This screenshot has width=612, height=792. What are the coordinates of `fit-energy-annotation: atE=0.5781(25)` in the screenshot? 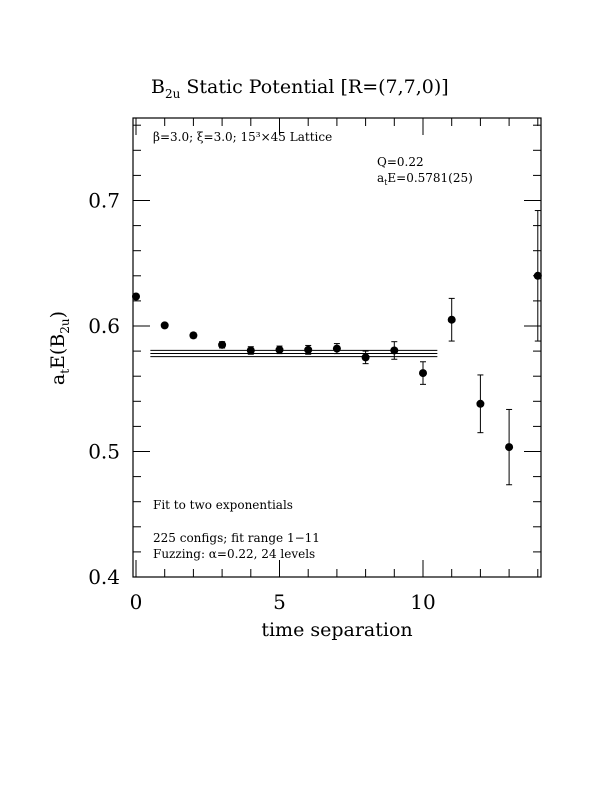 It's located at (425, 179).